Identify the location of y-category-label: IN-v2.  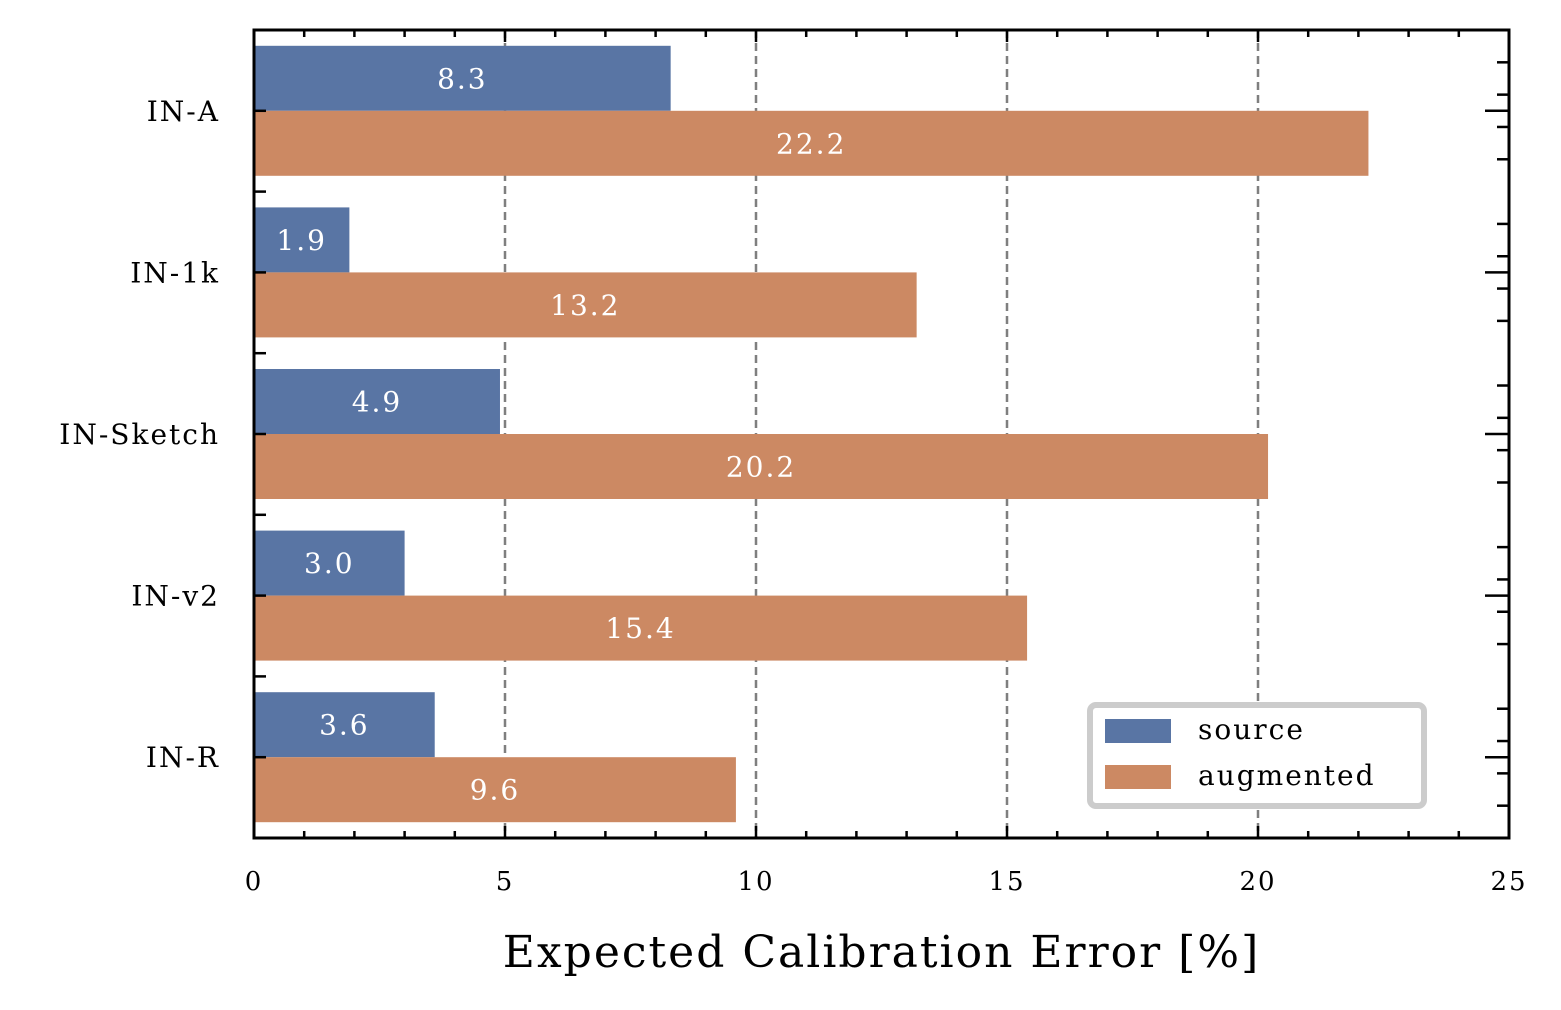
(175, 596).